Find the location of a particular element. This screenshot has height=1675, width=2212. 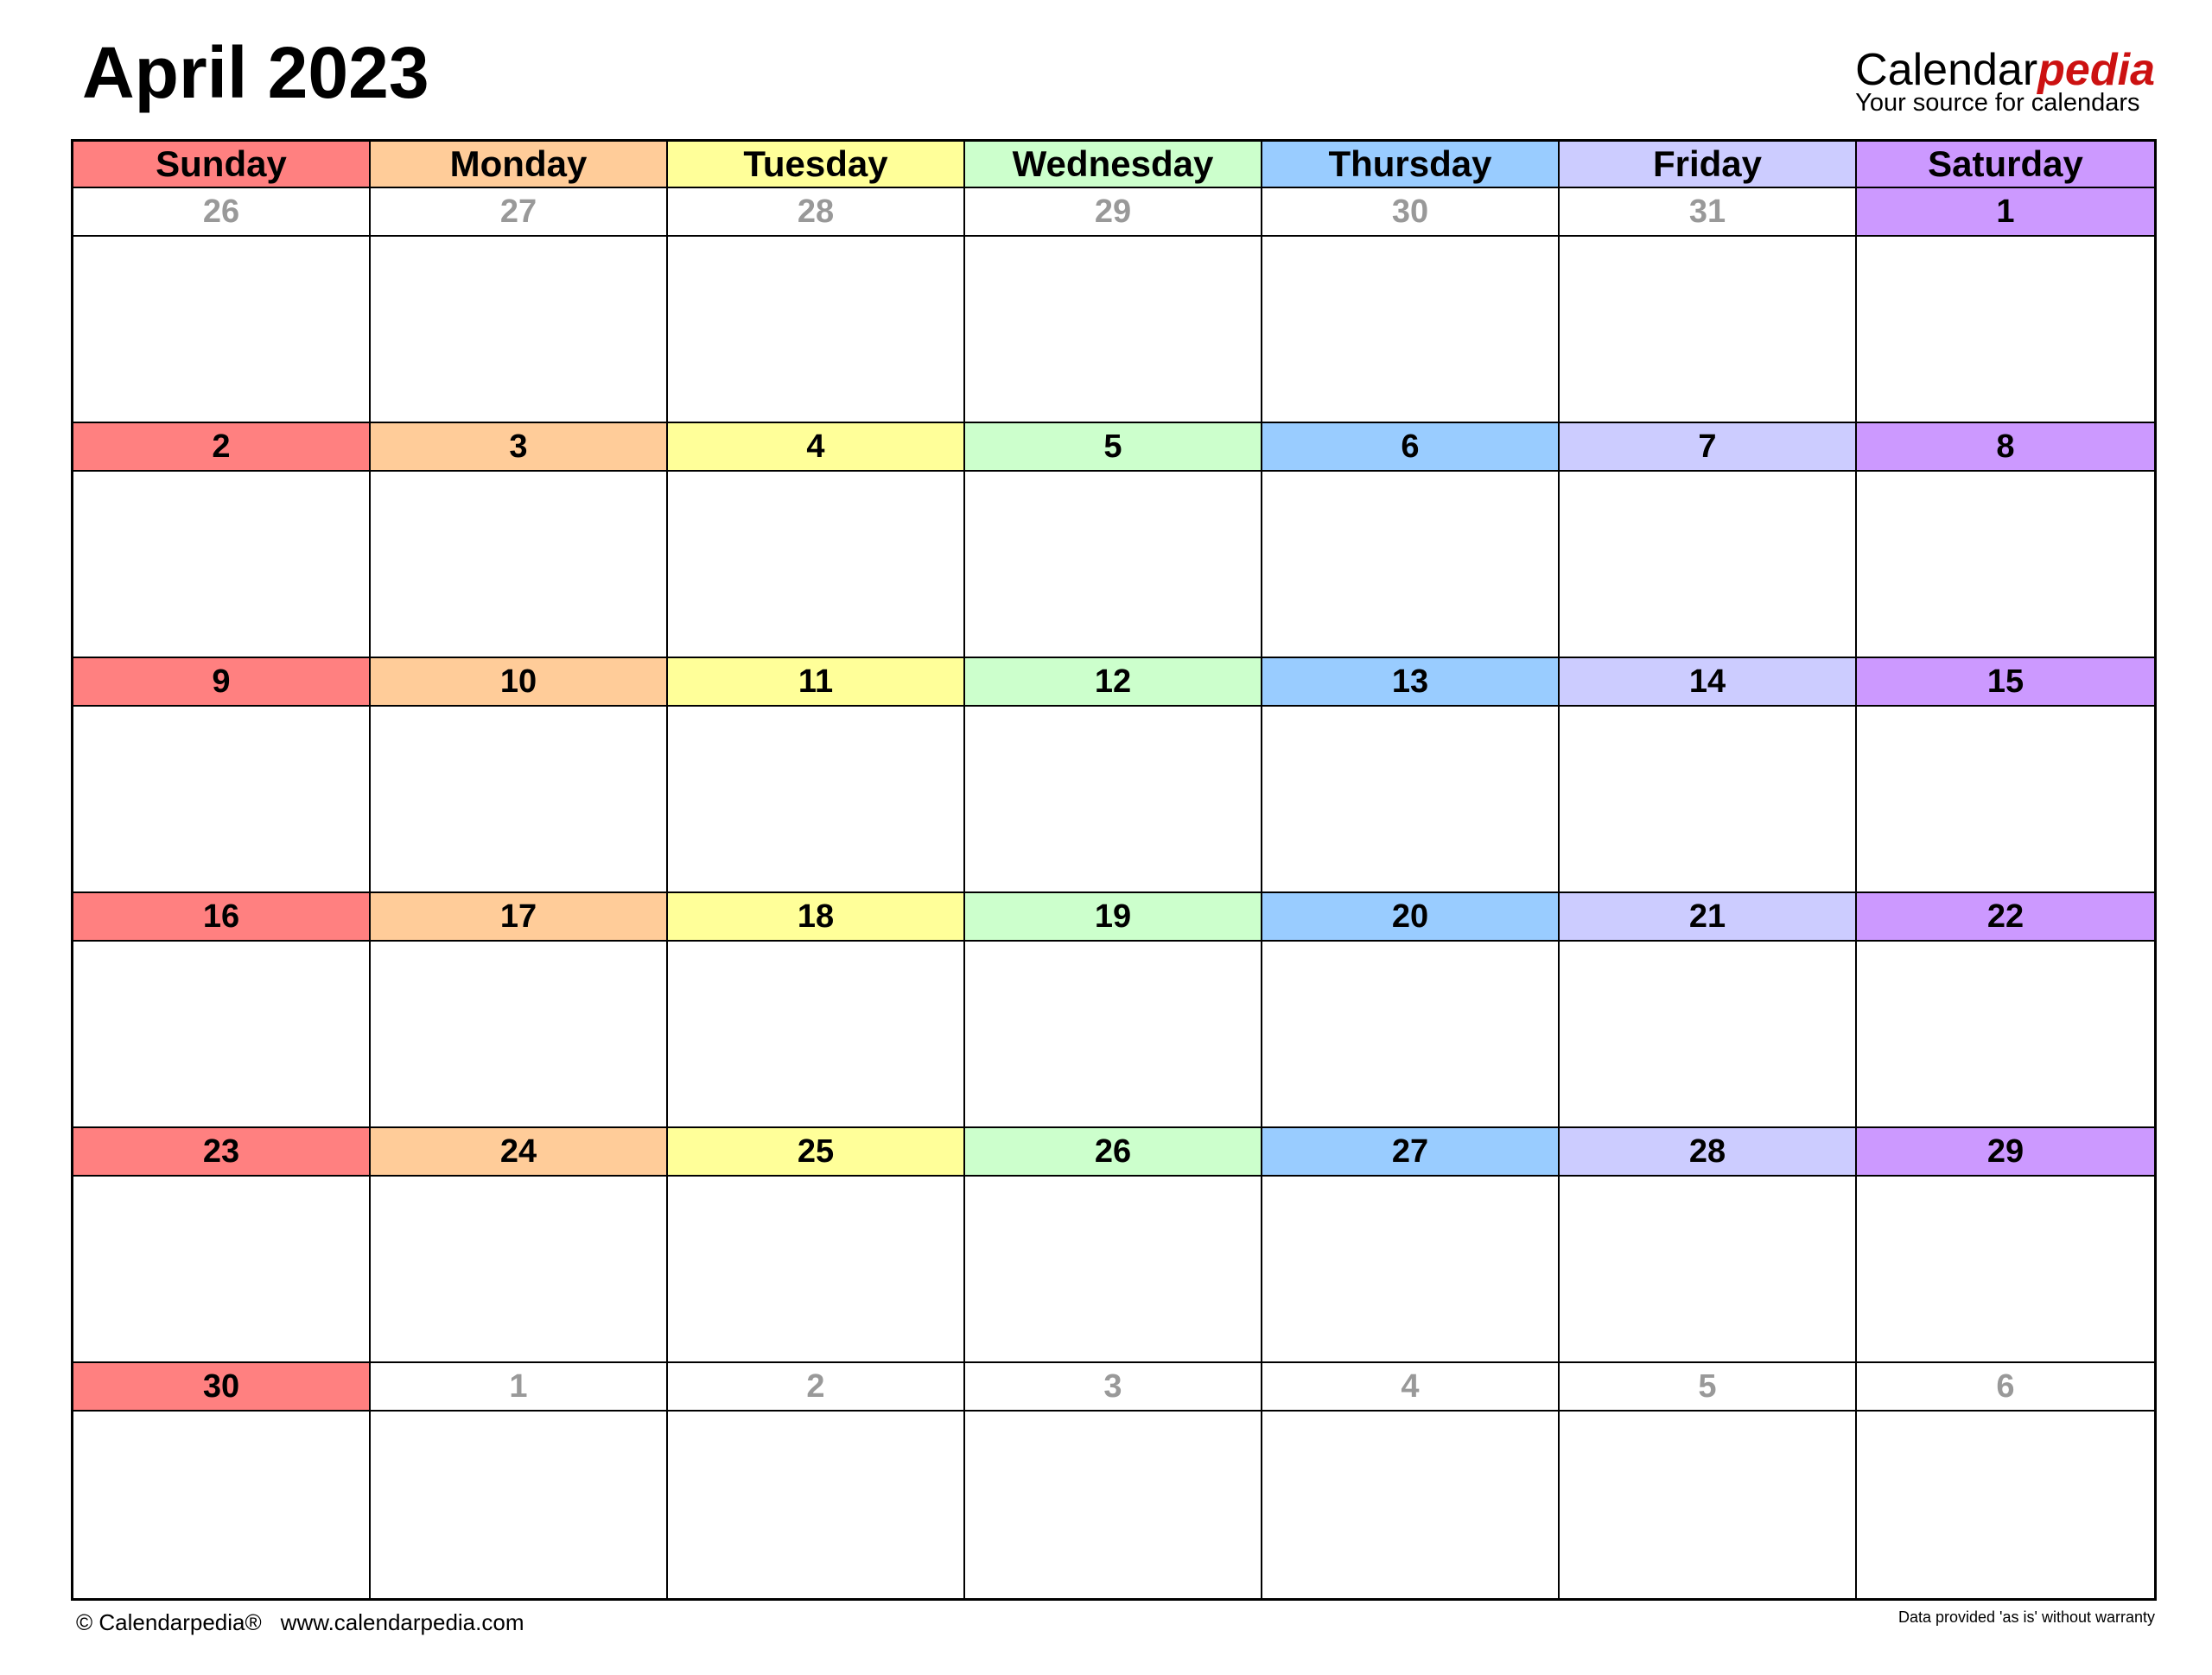

logo-brand: Calendarpedia is located at coordinates (2005, 70).